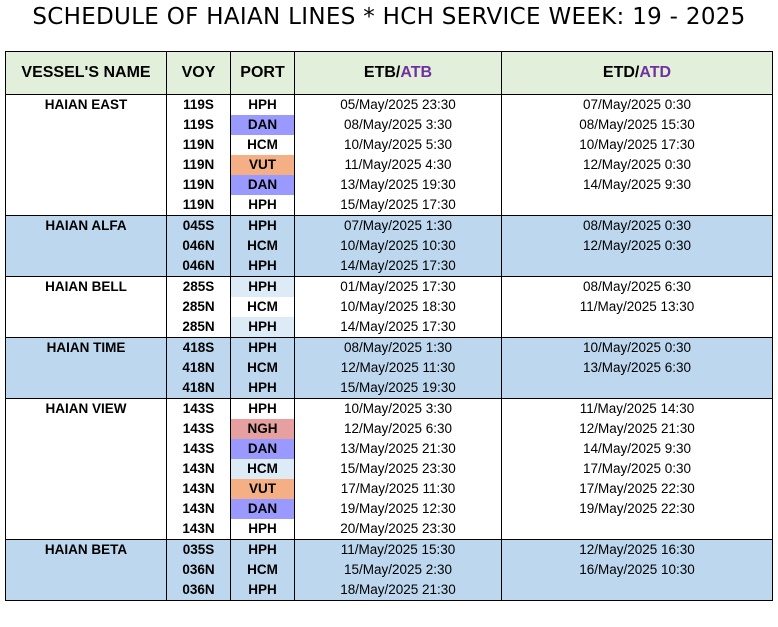 Image resolution: width=778 pixels, height=627 pixels. Describe the element at coordinates (398, 489) in the screenshot. I see `etb-cell: 17/May/2025 11:30` at that location.